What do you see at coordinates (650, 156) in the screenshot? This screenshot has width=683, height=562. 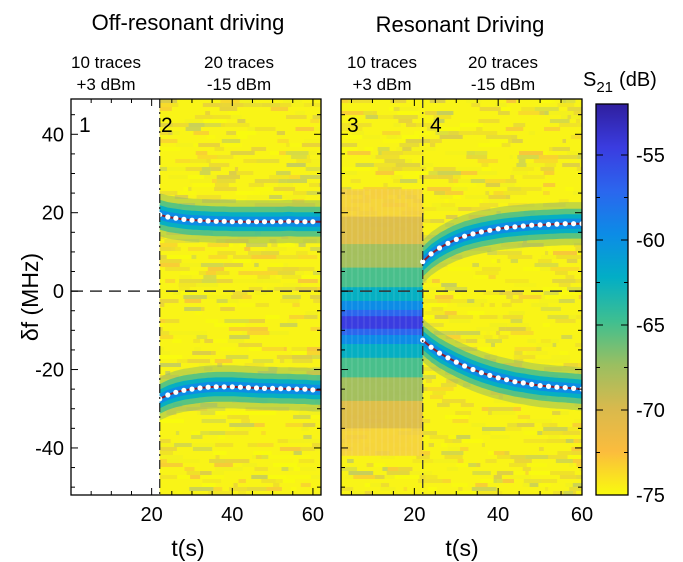 I see `colorbar-tick-label: -55` at bounding box center [650, 156].